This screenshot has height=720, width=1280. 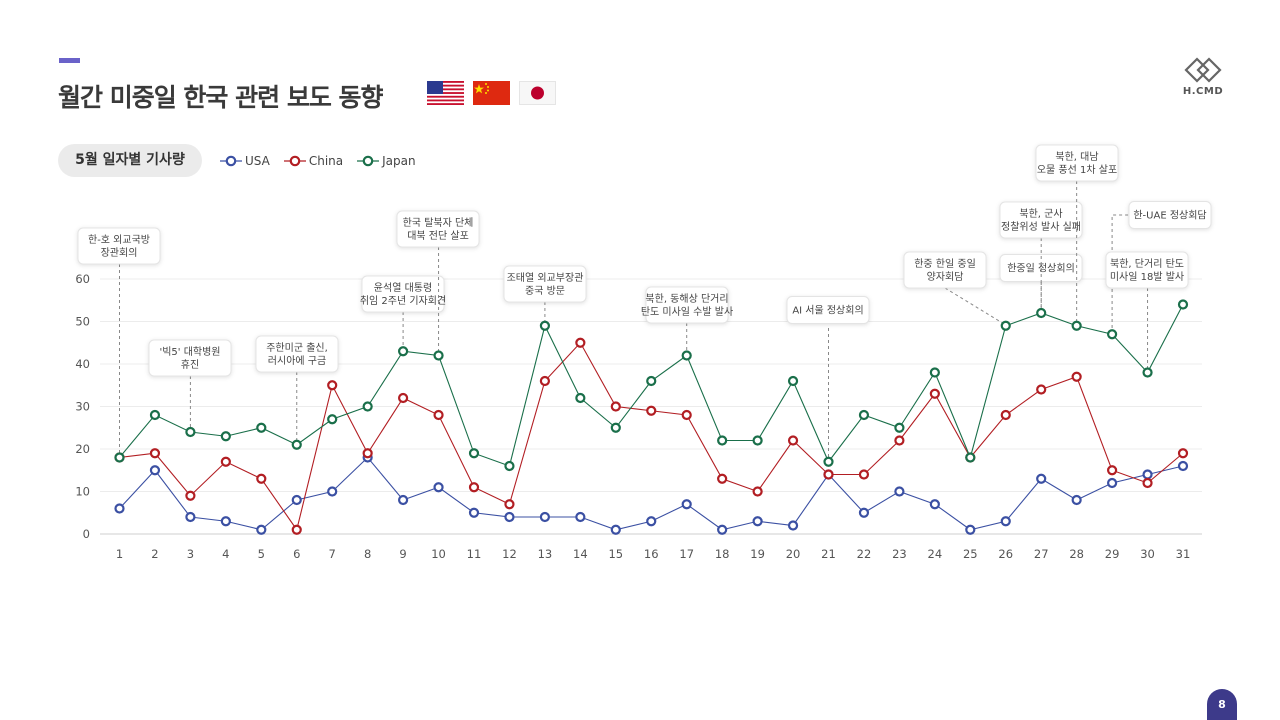 I want to click on annotation-text: 취임 2주년 기자회견, so click(x=403, y=300).